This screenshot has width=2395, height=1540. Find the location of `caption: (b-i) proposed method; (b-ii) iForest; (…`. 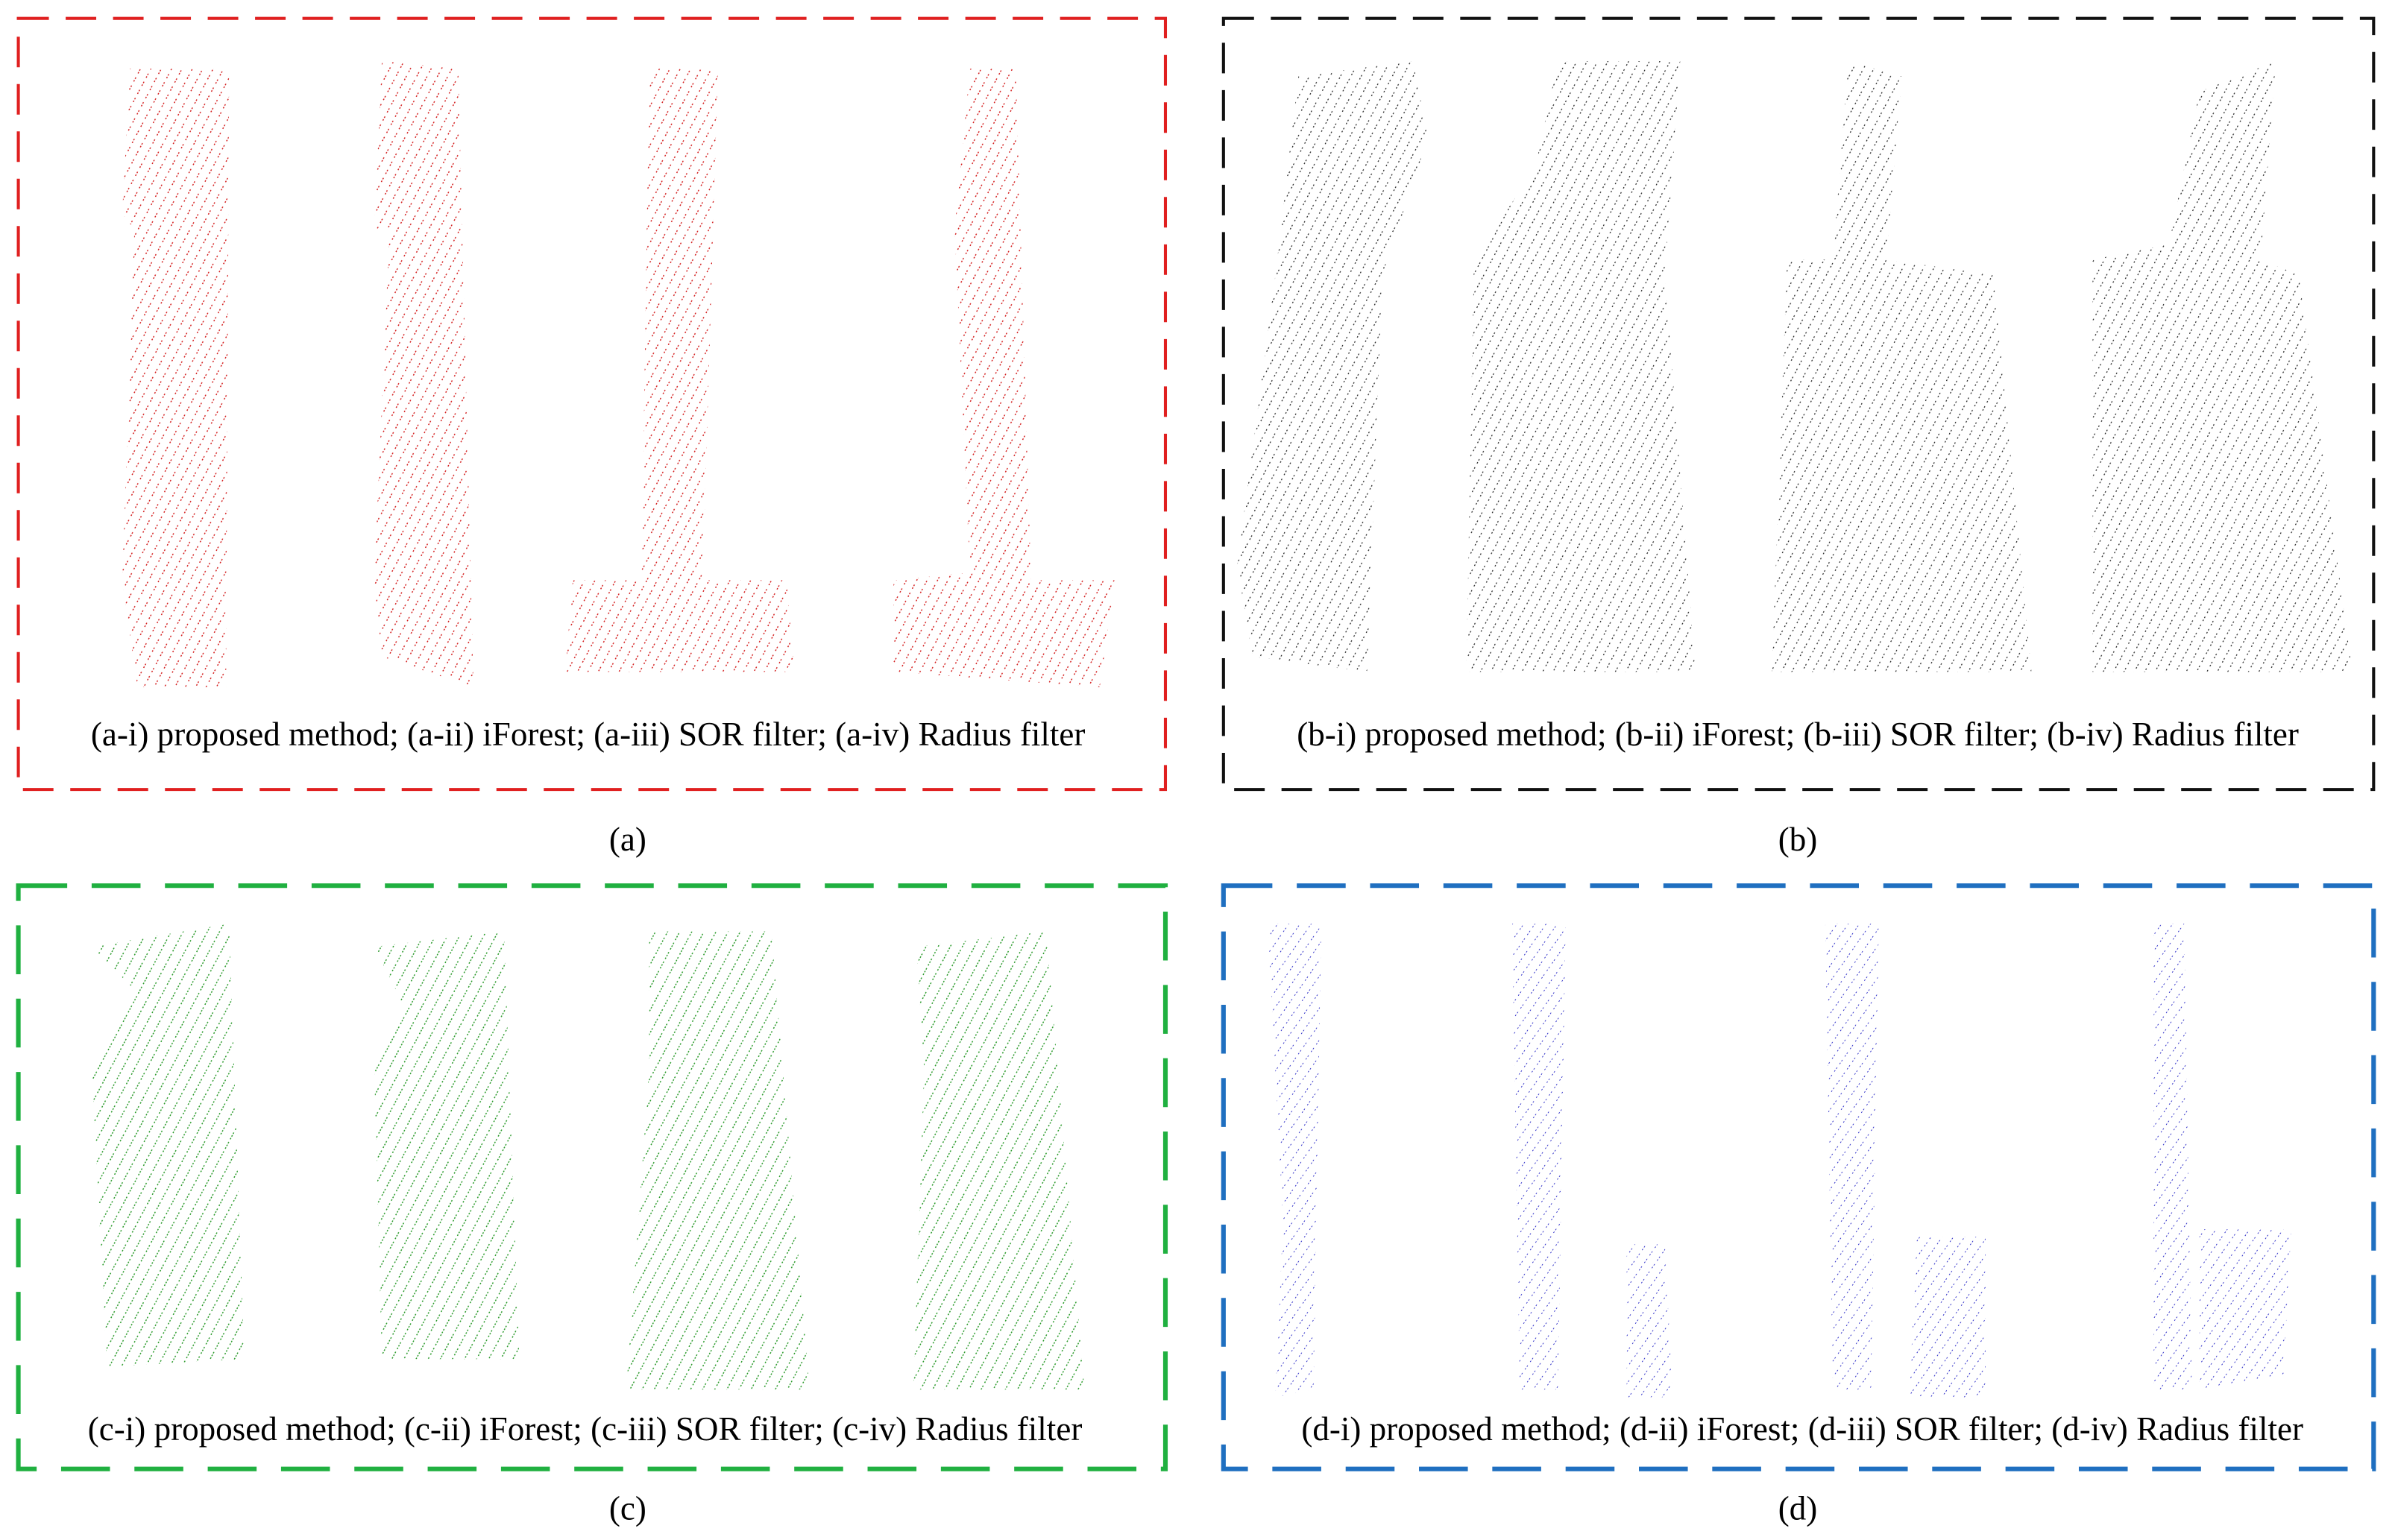

caption: (b-i) proposed method; (b-ii) iForest; (… is located at coordinates (1798, 734).